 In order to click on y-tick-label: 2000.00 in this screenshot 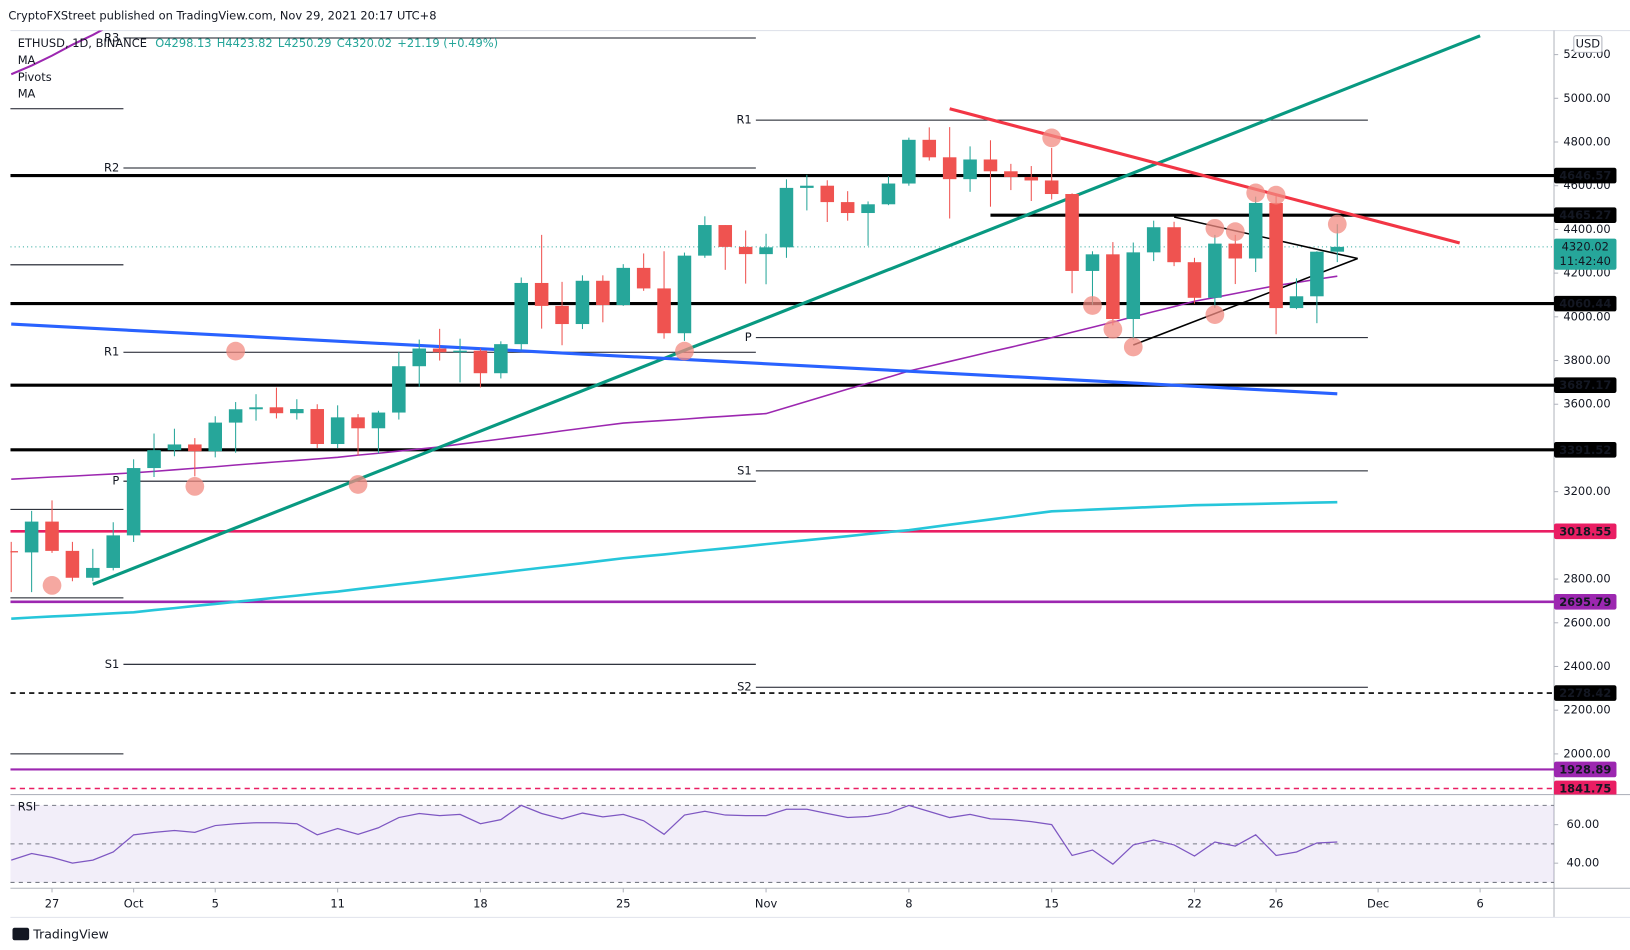, I will do `click(1586, 753)`.